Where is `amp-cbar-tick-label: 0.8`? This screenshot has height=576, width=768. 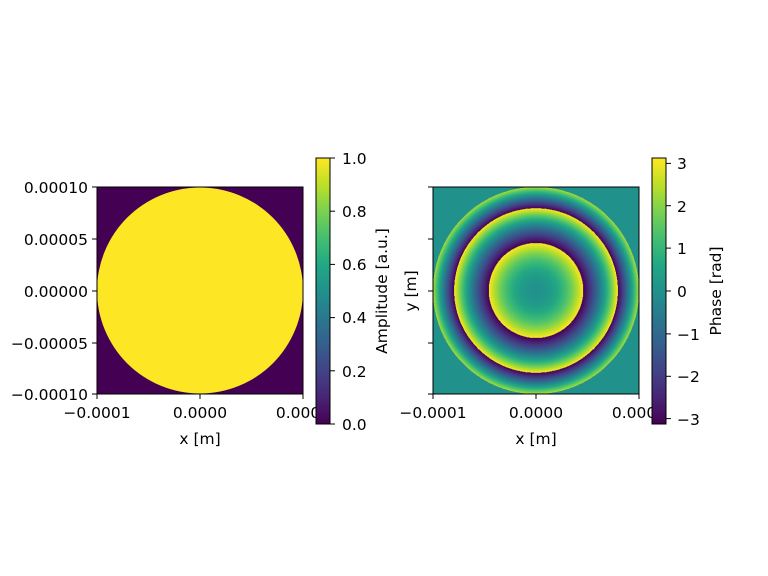
amp-cbar-tick-label: 0.8 is located at coordinates (354, 212).